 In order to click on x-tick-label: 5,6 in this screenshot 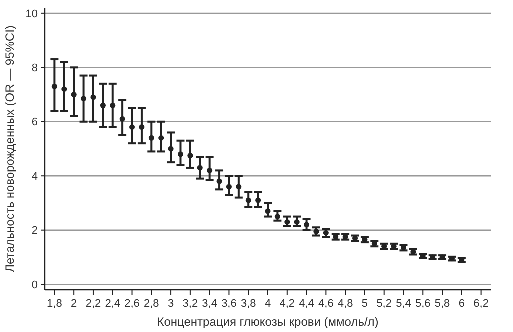, I will do `click(423, 304)`.